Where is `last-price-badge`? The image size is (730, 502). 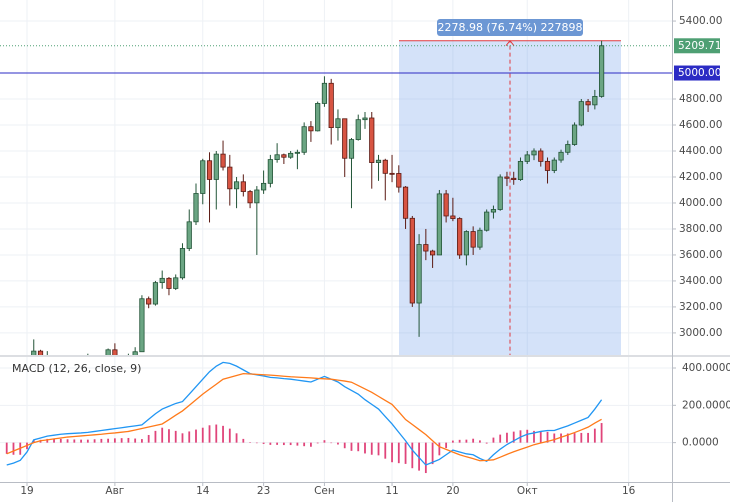 last-price-badge is located at coordinates (697, 46).